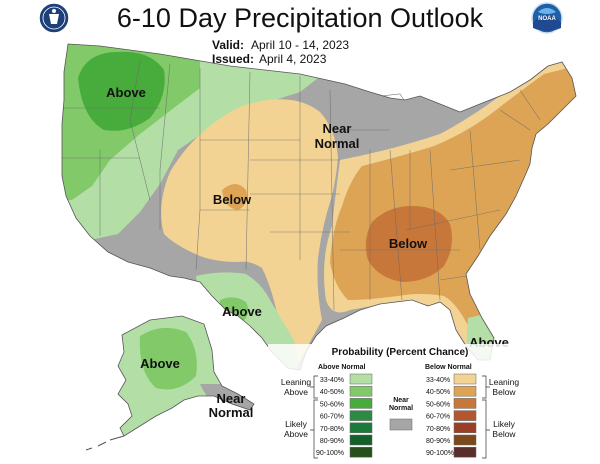  Describe the element at coordinates (296, 434) in the screenshot. I see `legend-likely-above-2: Above` at that location.